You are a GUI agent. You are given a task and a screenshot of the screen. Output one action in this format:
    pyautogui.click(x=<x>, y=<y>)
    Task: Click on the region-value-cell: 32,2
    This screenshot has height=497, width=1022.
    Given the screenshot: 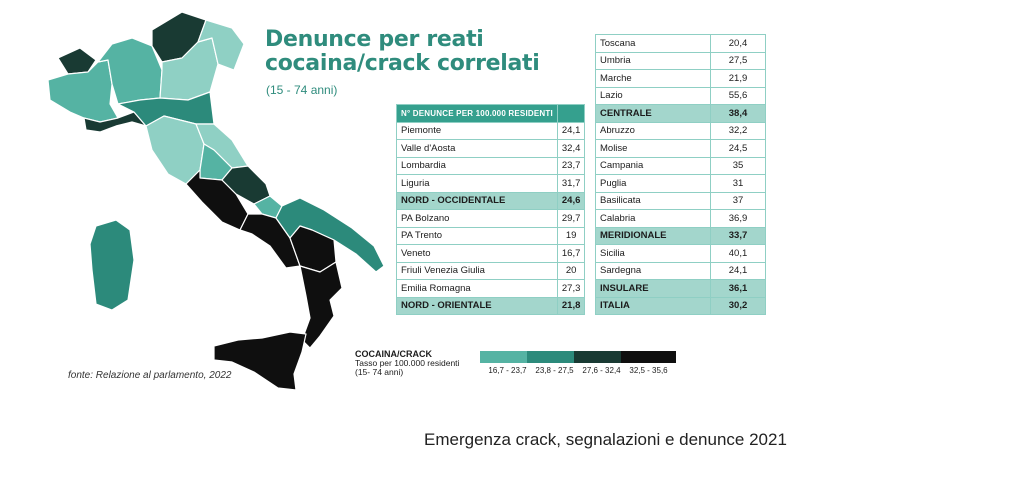 What is the action you would take?
    pyautogui.click(x=738, y=130)
    